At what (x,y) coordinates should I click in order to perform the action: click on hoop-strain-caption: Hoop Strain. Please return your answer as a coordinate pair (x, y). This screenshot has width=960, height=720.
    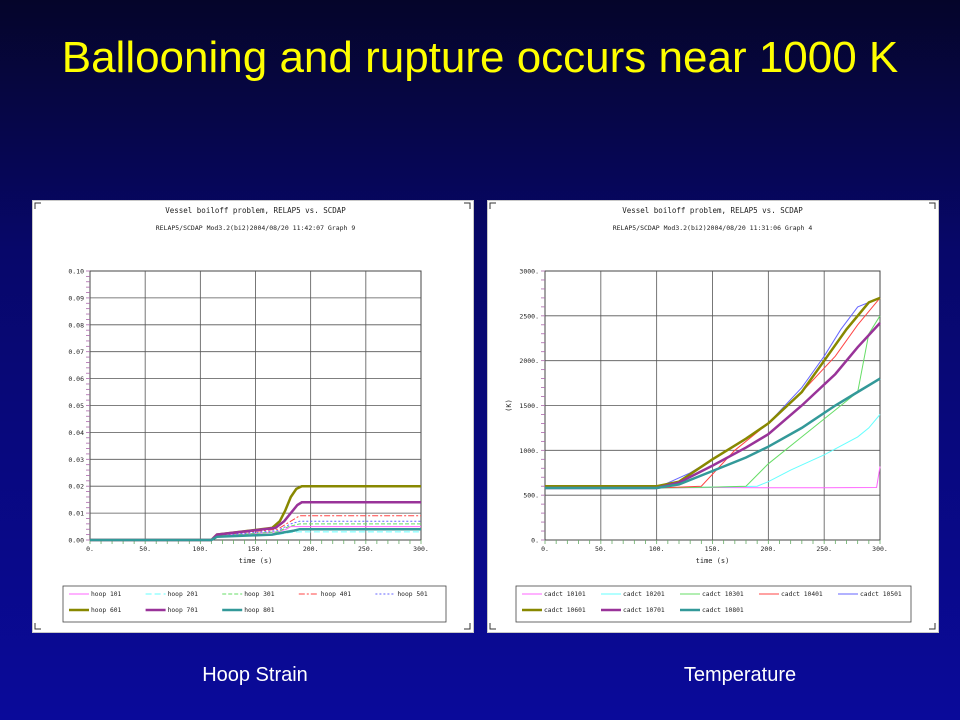
    Looking at the image, I should click on (255, 675).